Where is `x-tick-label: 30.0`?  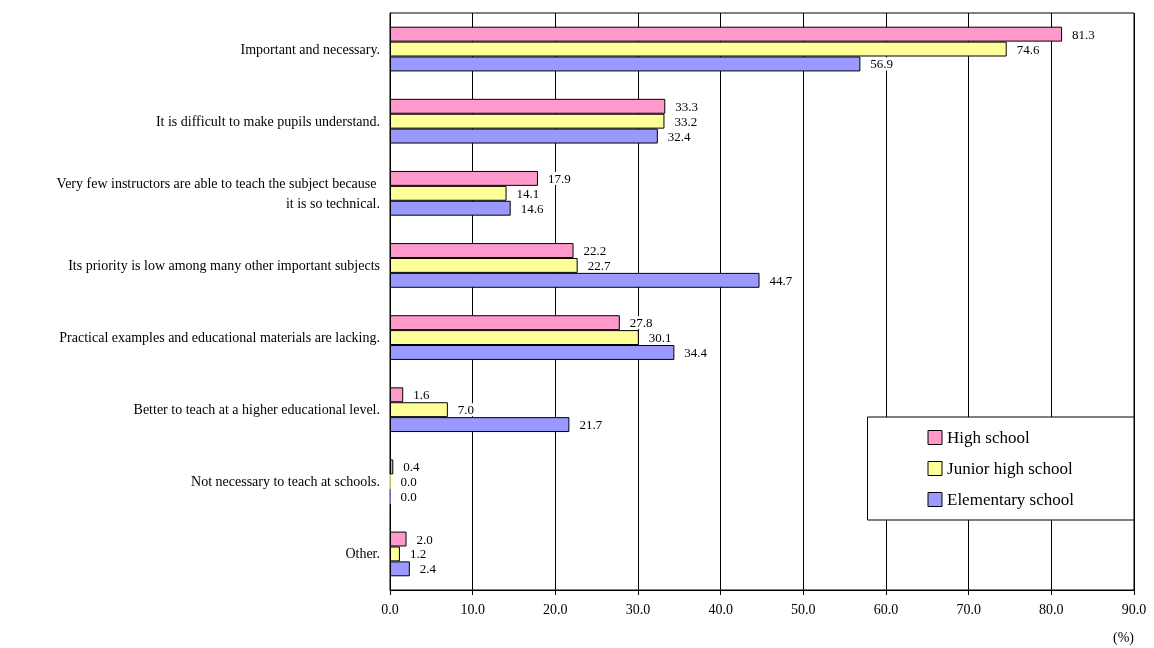 x-tick-label: 30.0 is located at coordinates (638, 609).